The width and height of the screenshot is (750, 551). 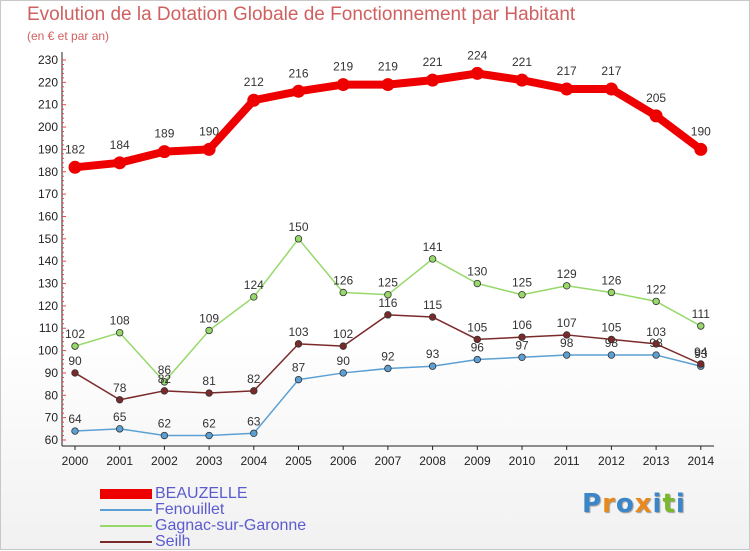 What do you see at coordinates (611, 461) in the screenshot?
I see `x-tick-label: 2012` at bounding box center [611, 461].